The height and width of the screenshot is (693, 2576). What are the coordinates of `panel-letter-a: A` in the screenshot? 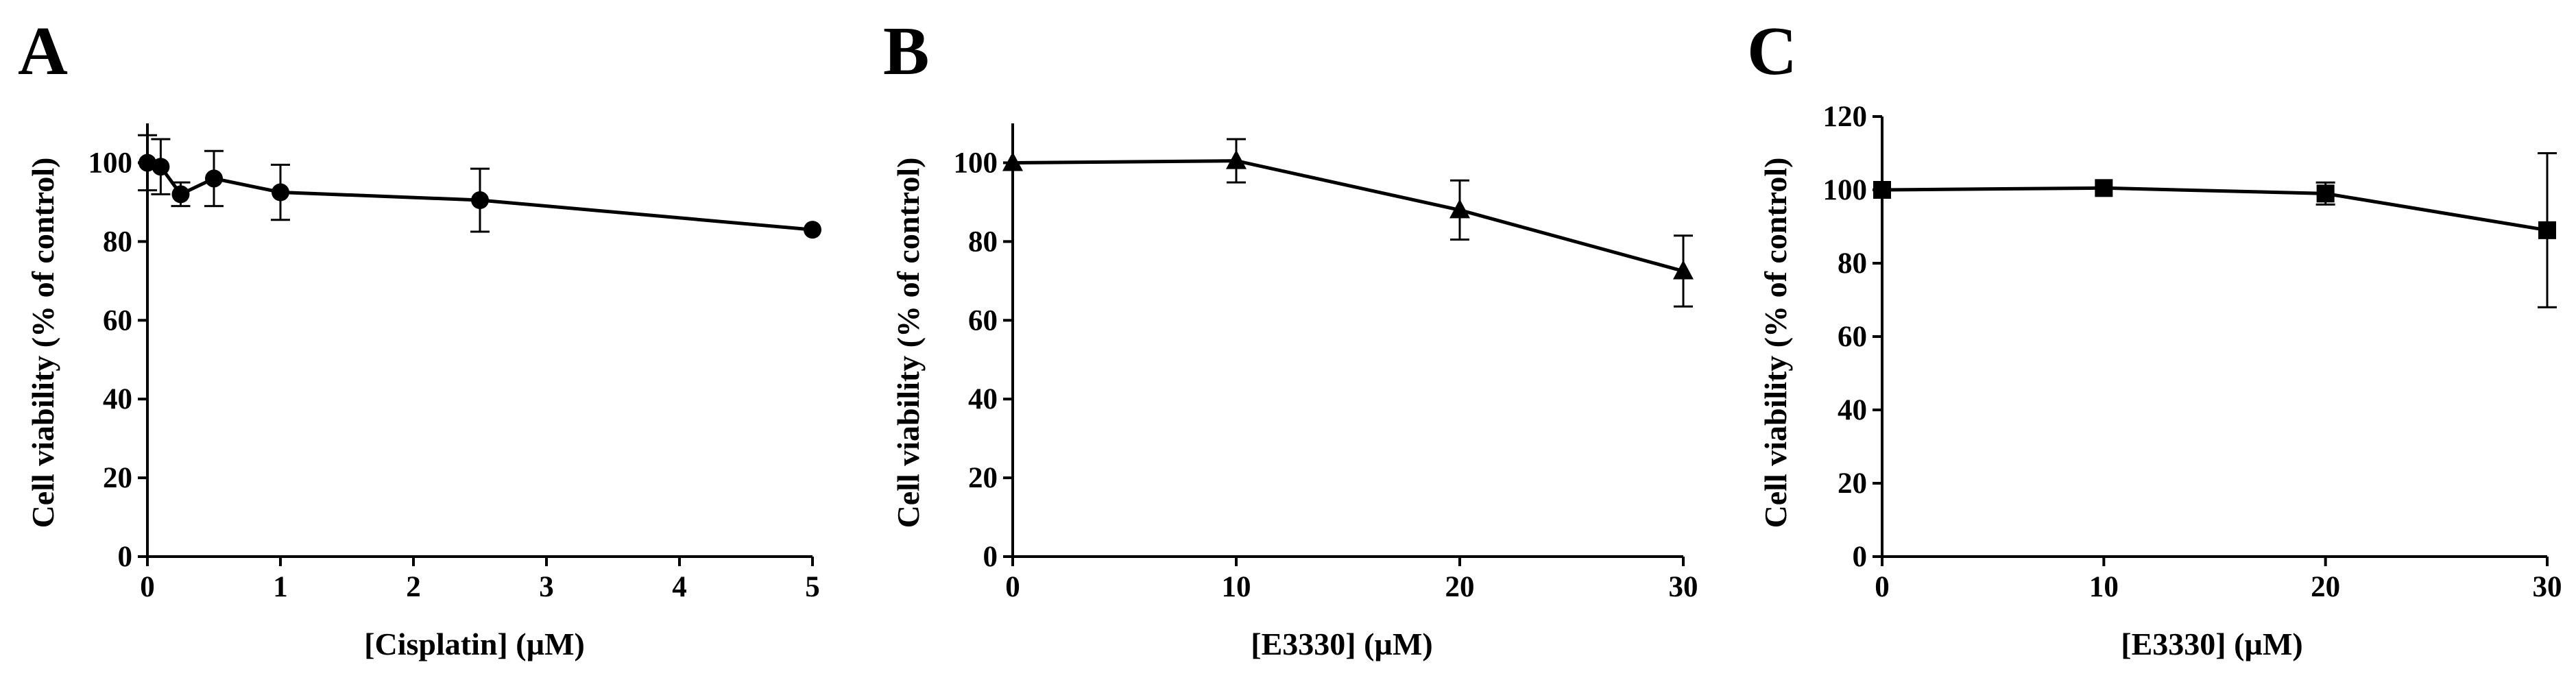 It's located at (43, 50).